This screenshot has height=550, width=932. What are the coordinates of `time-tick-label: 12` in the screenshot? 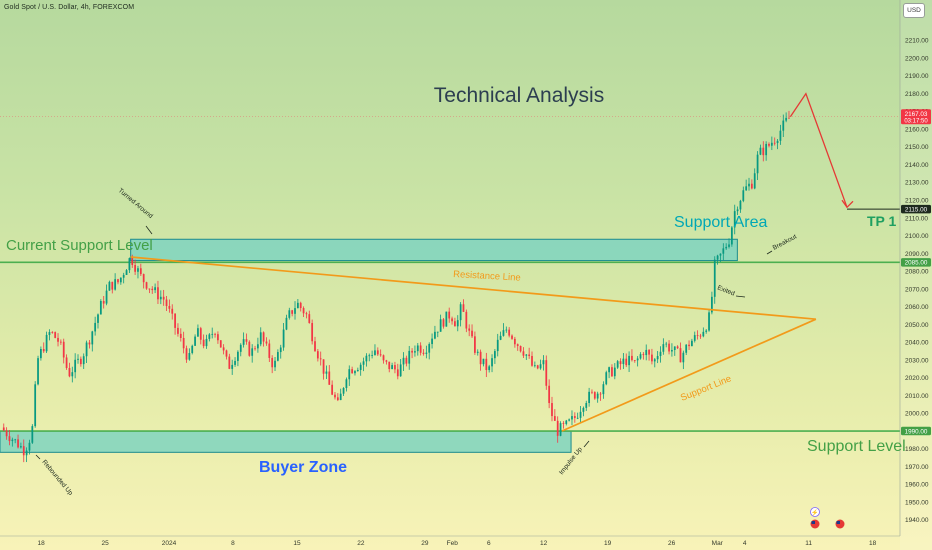 It's located at (544, 543).